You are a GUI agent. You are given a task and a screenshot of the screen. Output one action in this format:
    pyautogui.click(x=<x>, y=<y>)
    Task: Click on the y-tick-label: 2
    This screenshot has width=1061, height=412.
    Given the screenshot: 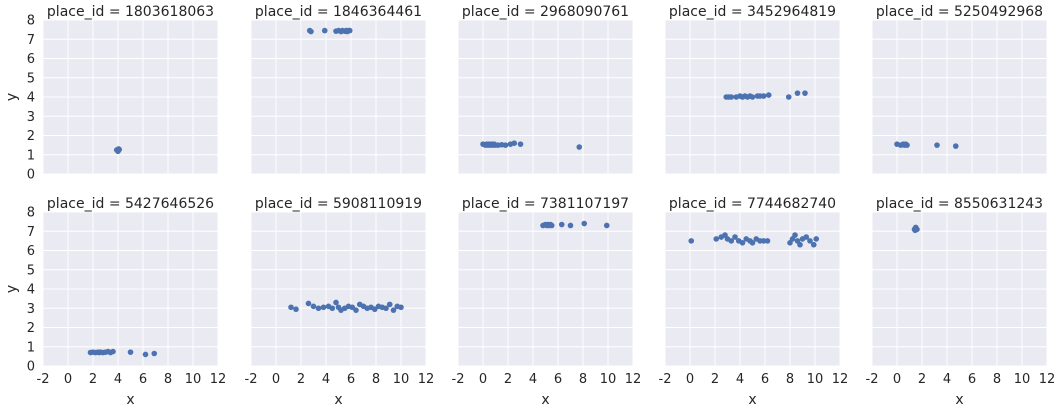 What is the action you would take?
    pyautogui.click(x=31, y=136)
    